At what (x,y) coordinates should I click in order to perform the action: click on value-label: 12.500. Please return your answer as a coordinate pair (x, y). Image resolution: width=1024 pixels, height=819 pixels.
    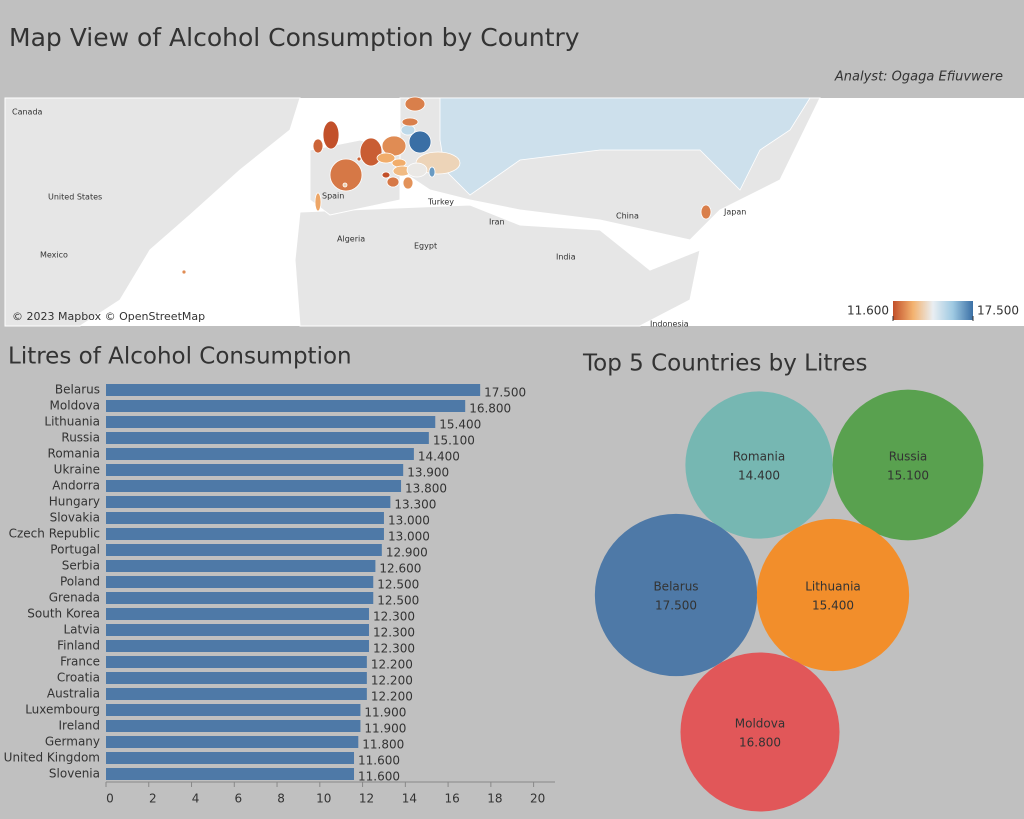
    Looking at the image, I should click on (398, 601).